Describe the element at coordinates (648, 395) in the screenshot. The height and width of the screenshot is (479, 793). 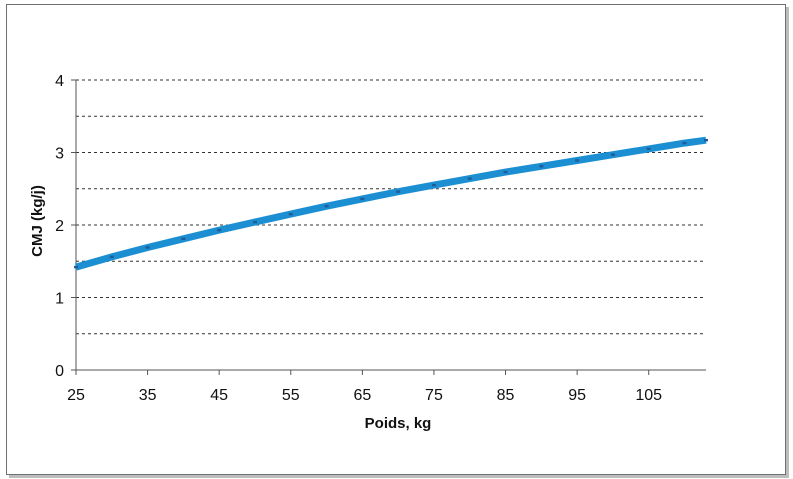
I see `x-tick-label: 105` at that location.